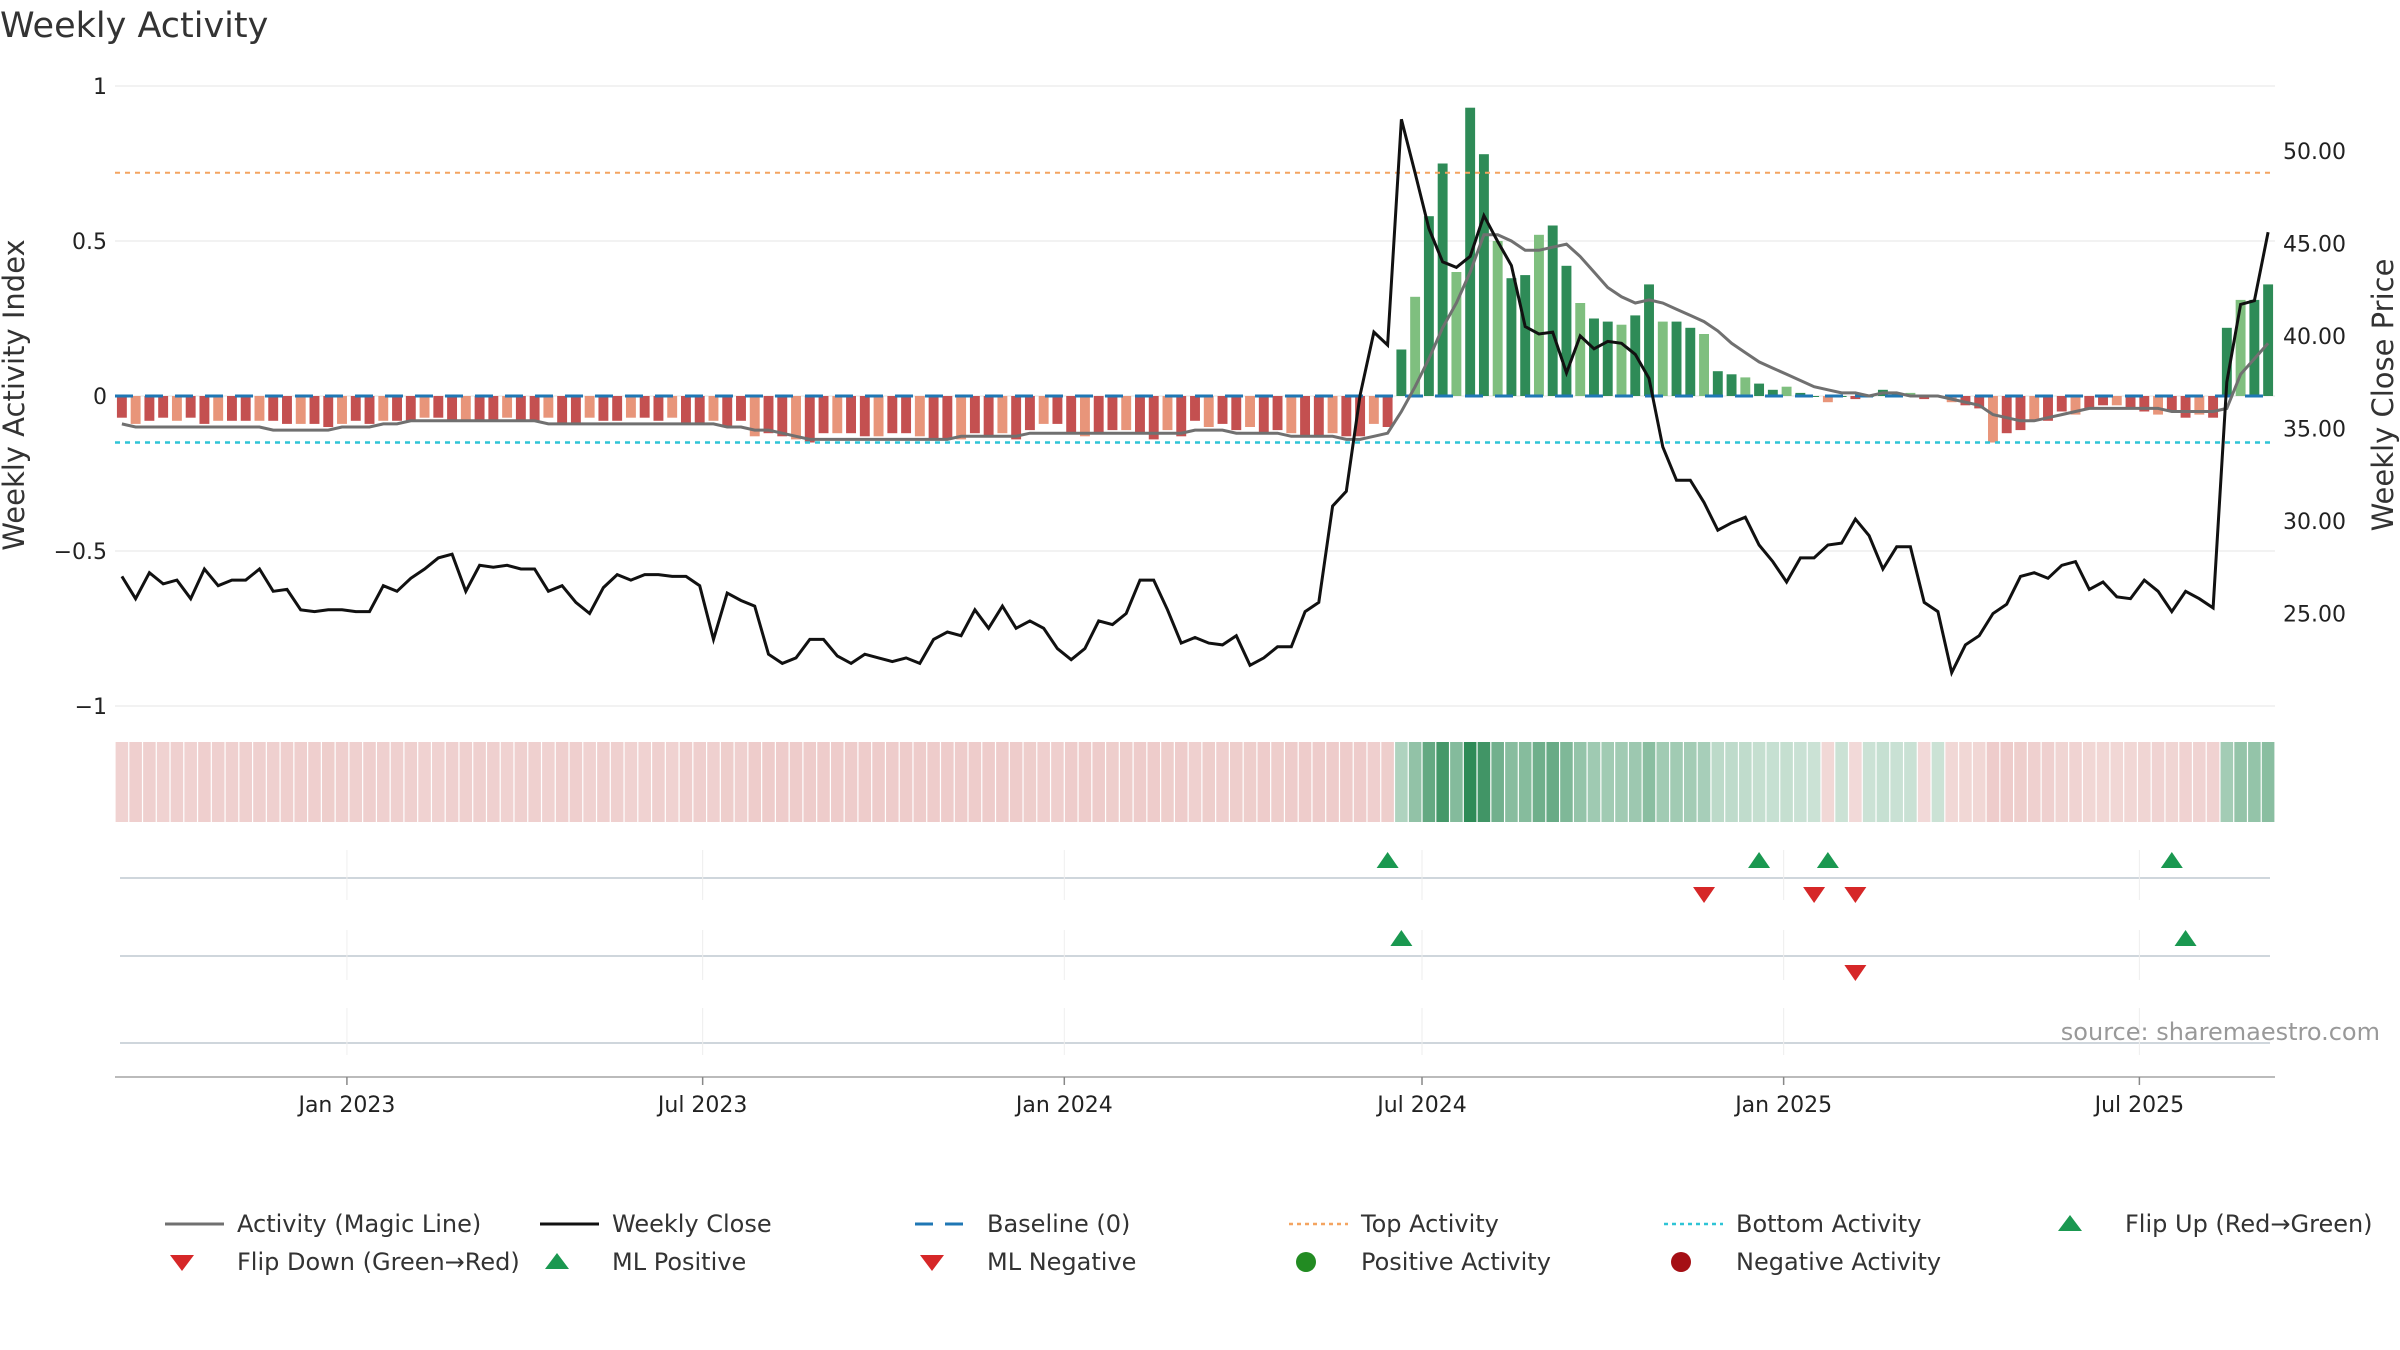 The width and height of the screenshot is (2400, 1350). Describe the element at coordinates (1022, 1224) in the screenshot. I see `legend-item: Baseline (0)` at that location.